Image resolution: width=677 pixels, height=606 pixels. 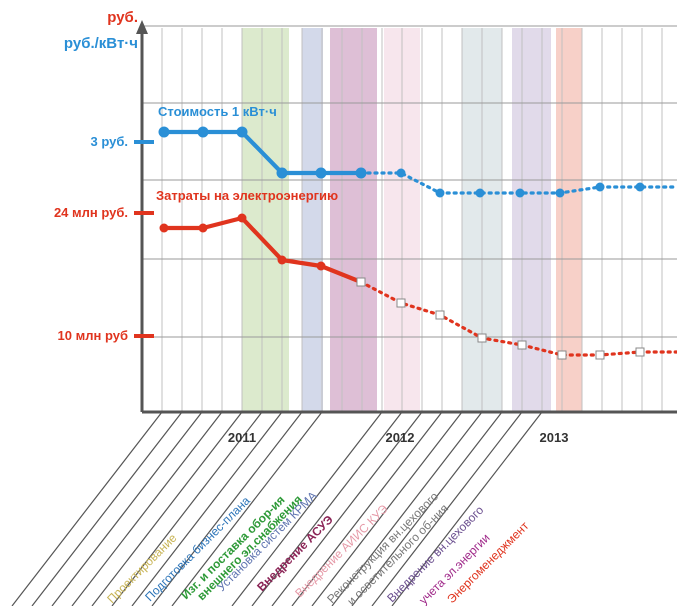 What do you see at coordinates (417, 162) in the screenshot?
I see `series-price` at bounding box center [417, 162].